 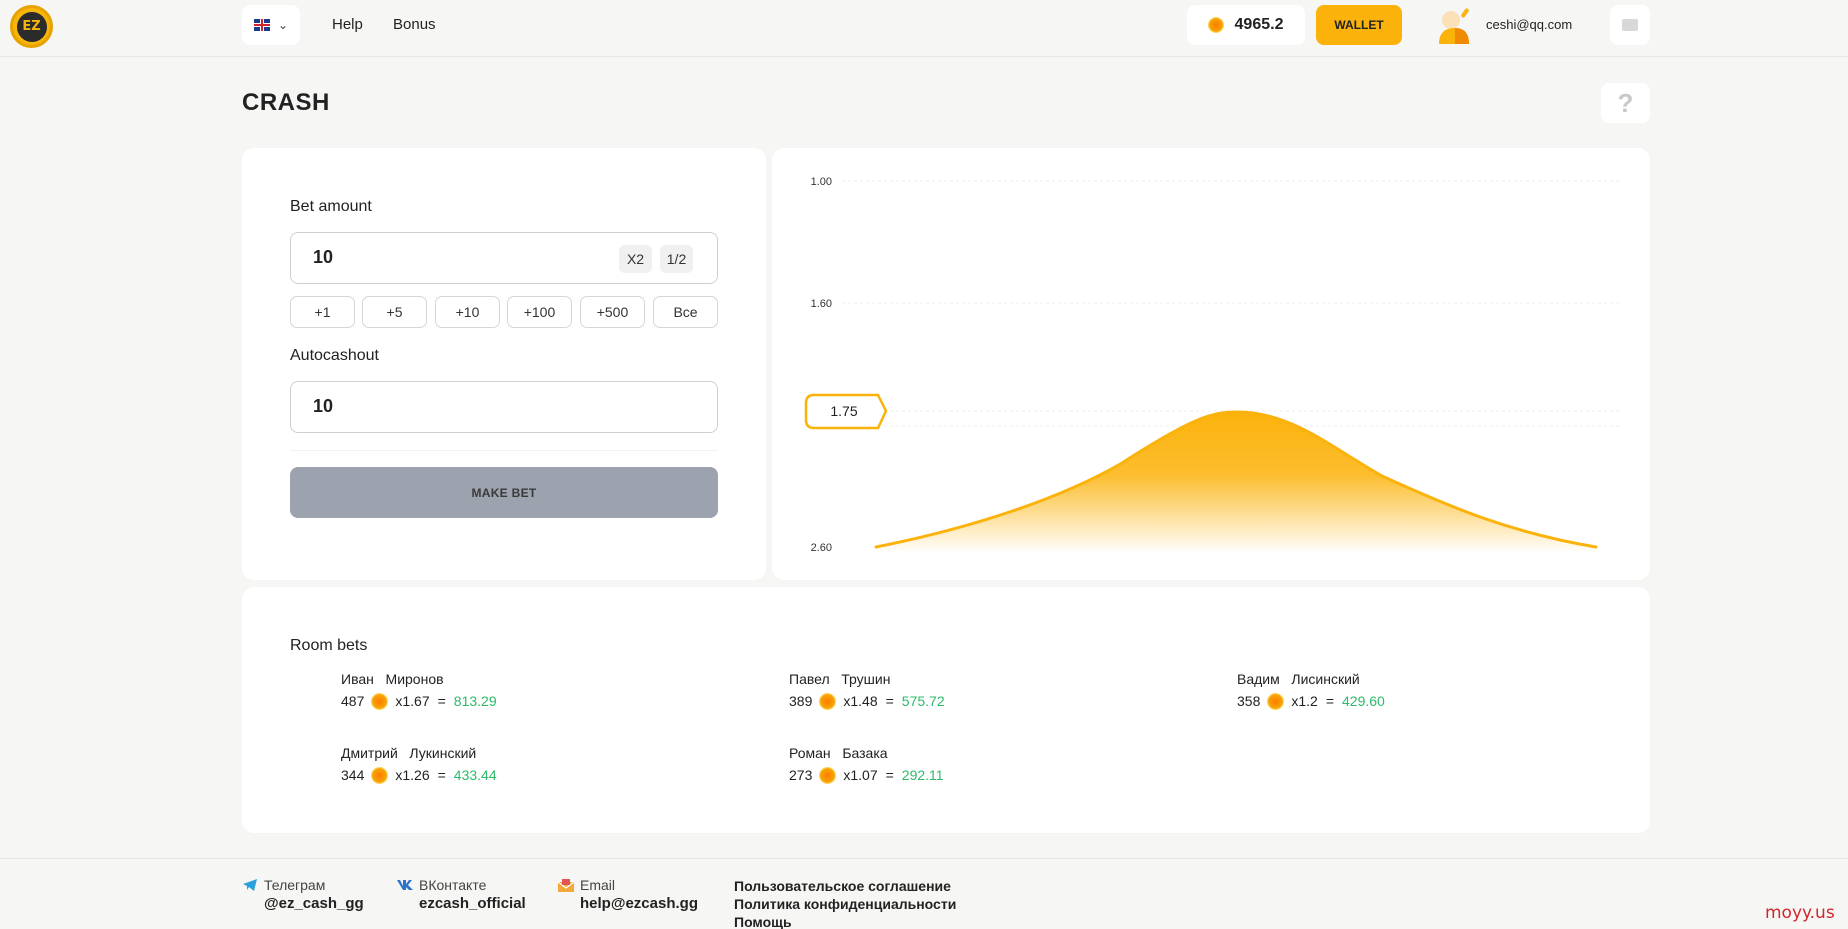 What do you see at coordinates (329, 645) in the screenshot?
I see `room-bets-title: Room bets` at bounding box center [329, 645].